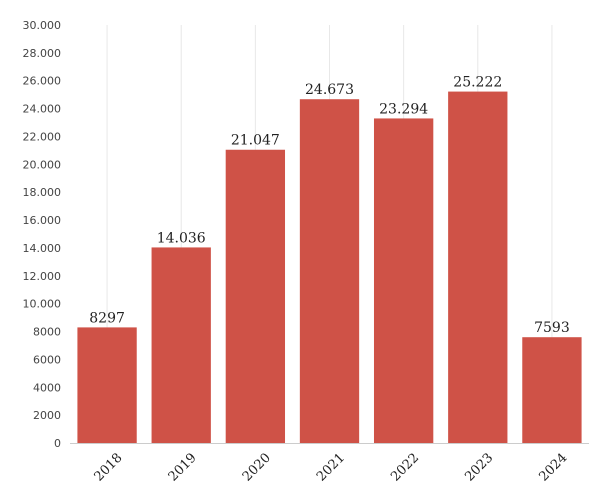 The image size is (589, 496). What do you see at coordinates (57, 443) in the screenshot?
I see `y-tick-label: 0` at bounding box center [57, 443].